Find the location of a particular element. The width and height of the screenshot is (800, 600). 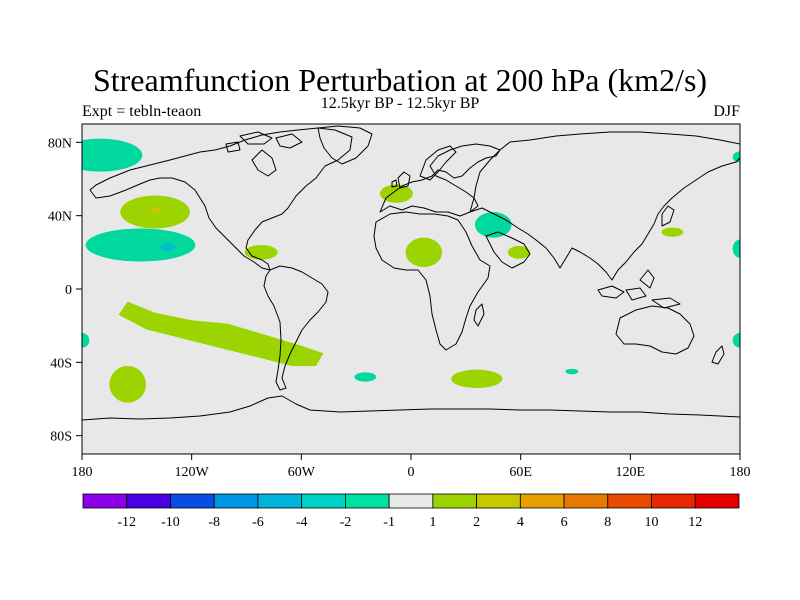

coastline-arabia is located at coordinates (508, 250).